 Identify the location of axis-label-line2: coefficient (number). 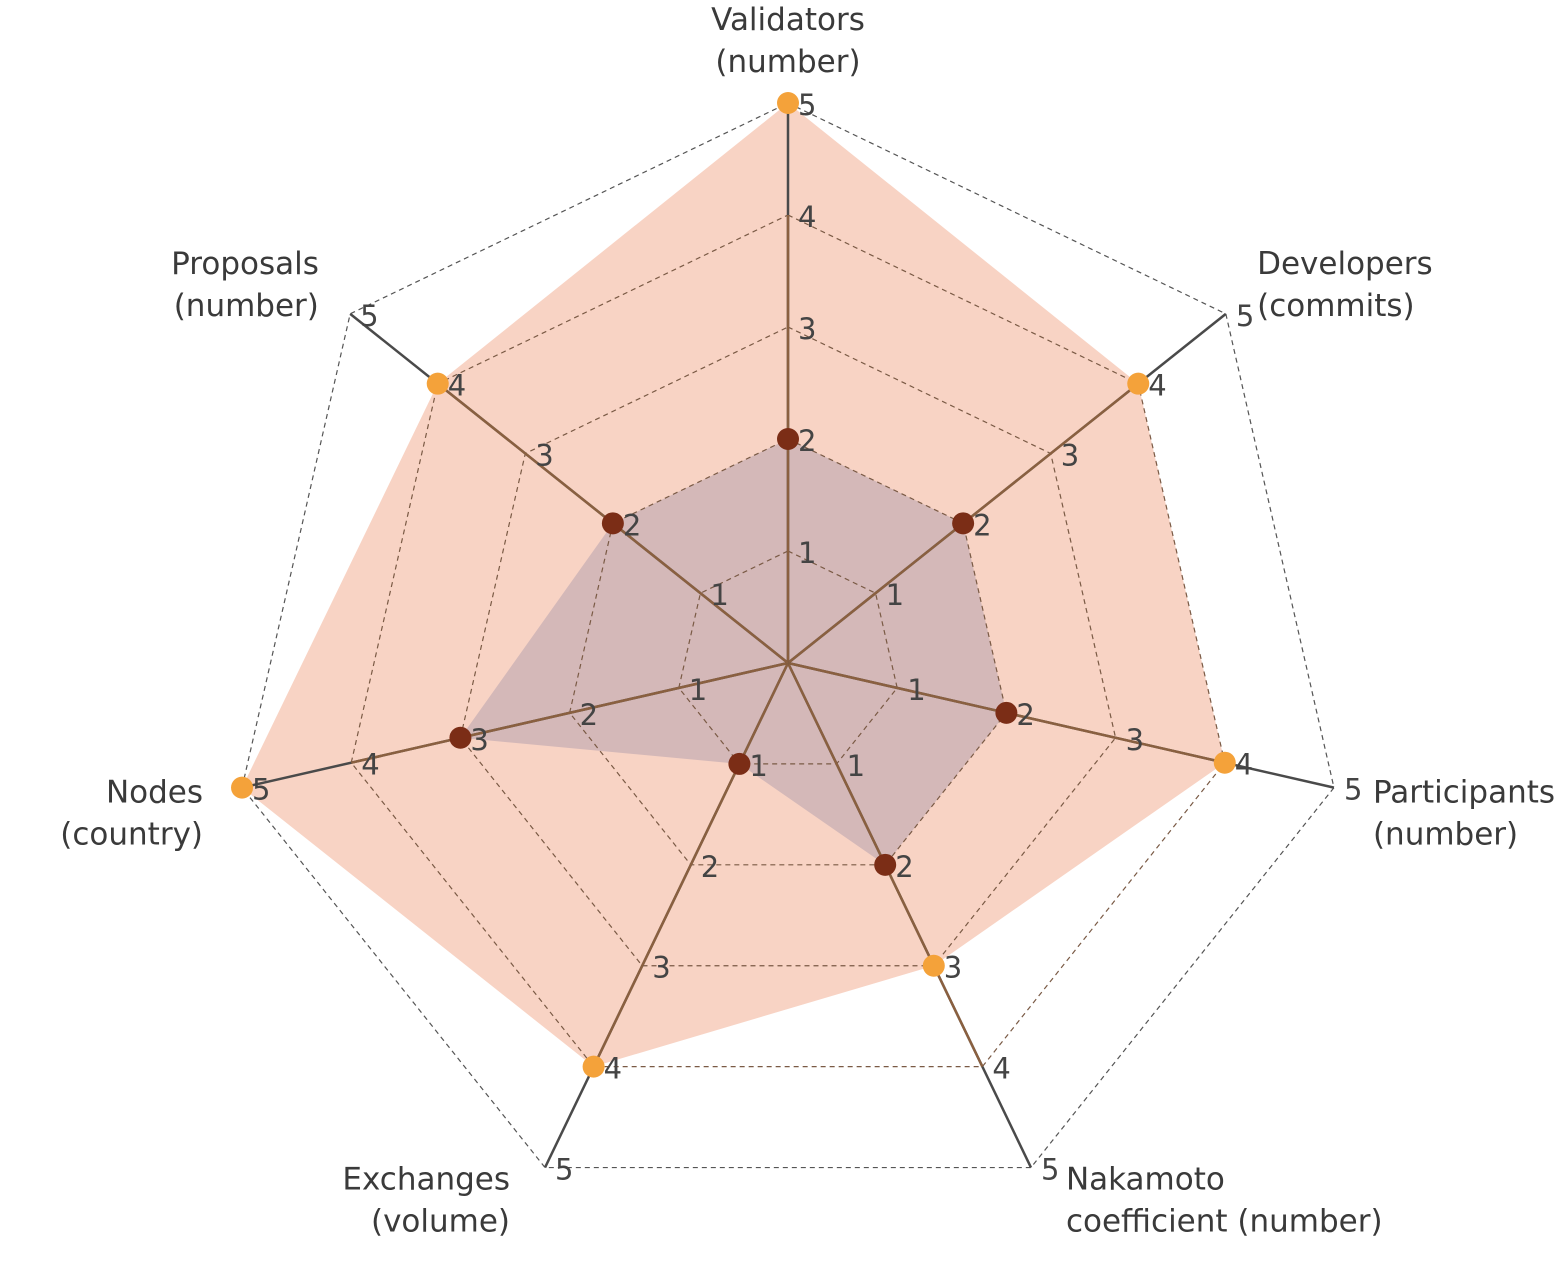
(1224, 1222).